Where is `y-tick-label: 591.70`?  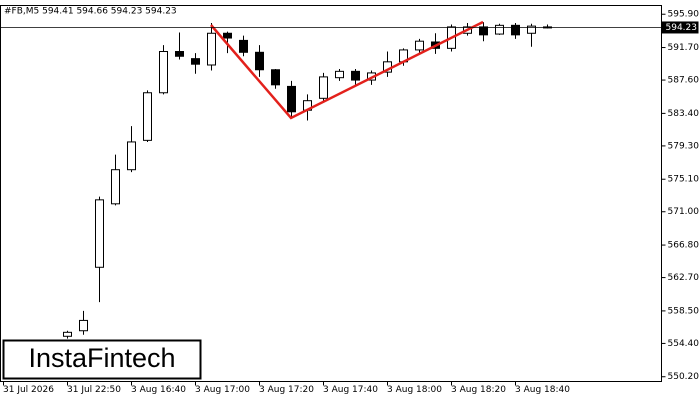 y-tick-label: 591.70 is located at coordinates (684, 48).